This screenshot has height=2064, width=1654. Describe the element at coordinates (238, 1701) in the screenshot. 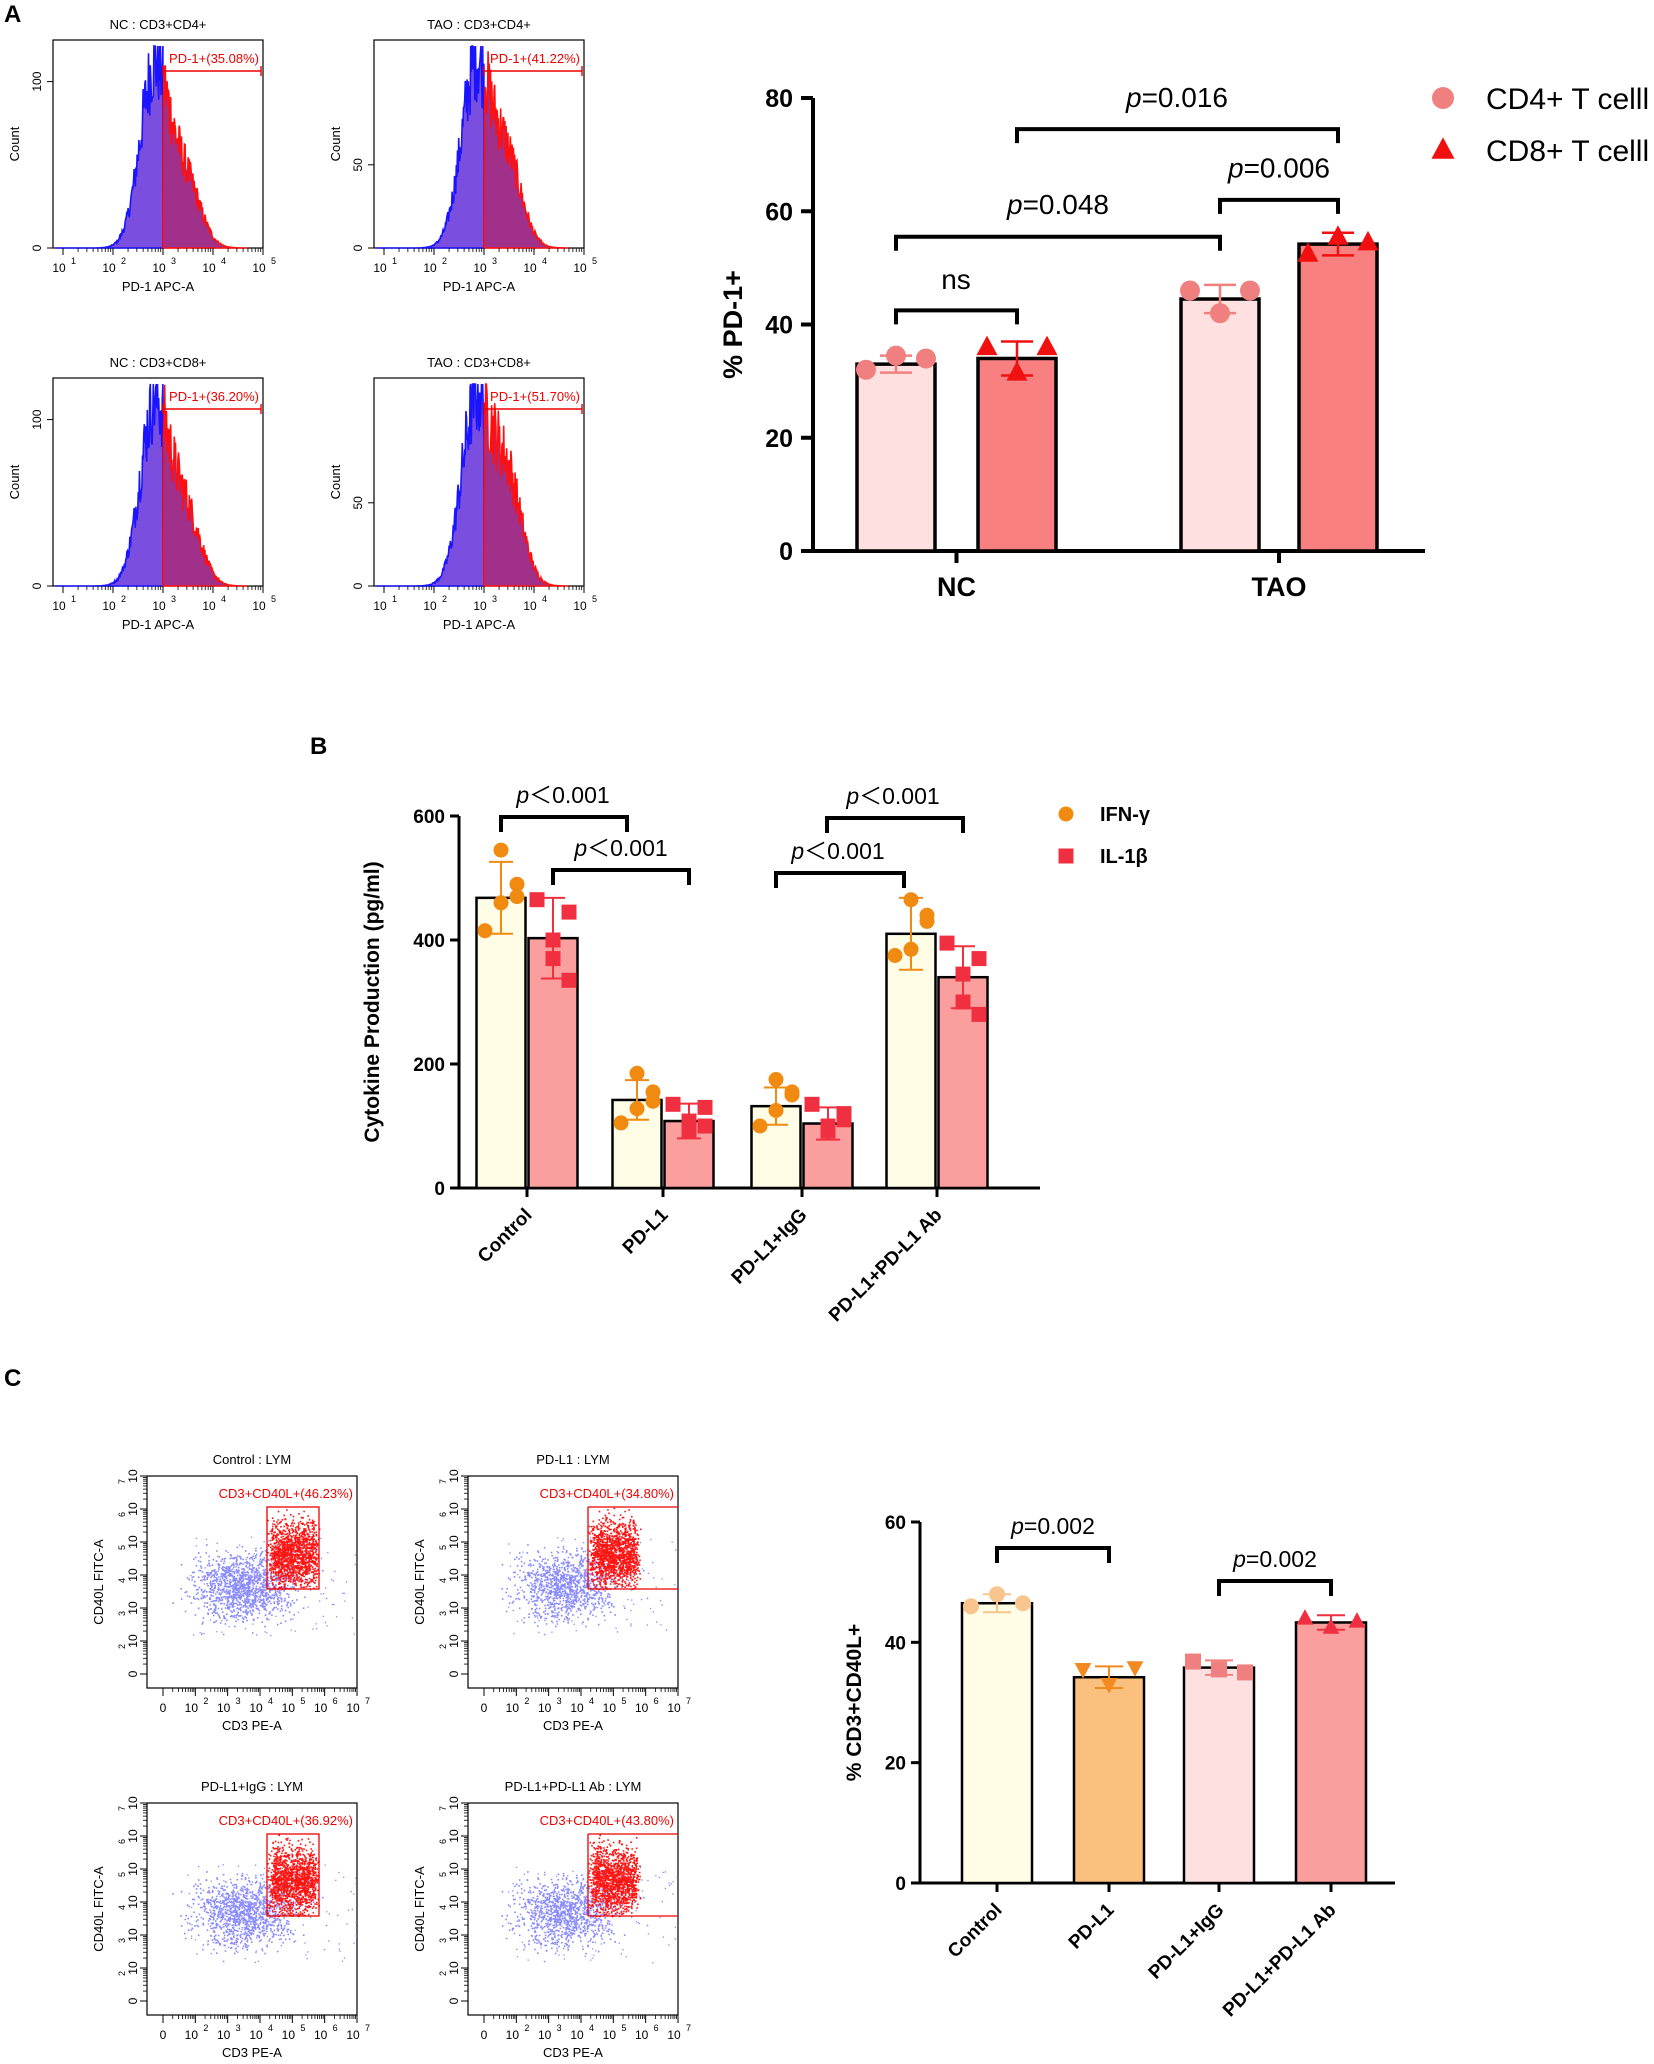

I see `x-tick-exponent: 3` at that location.